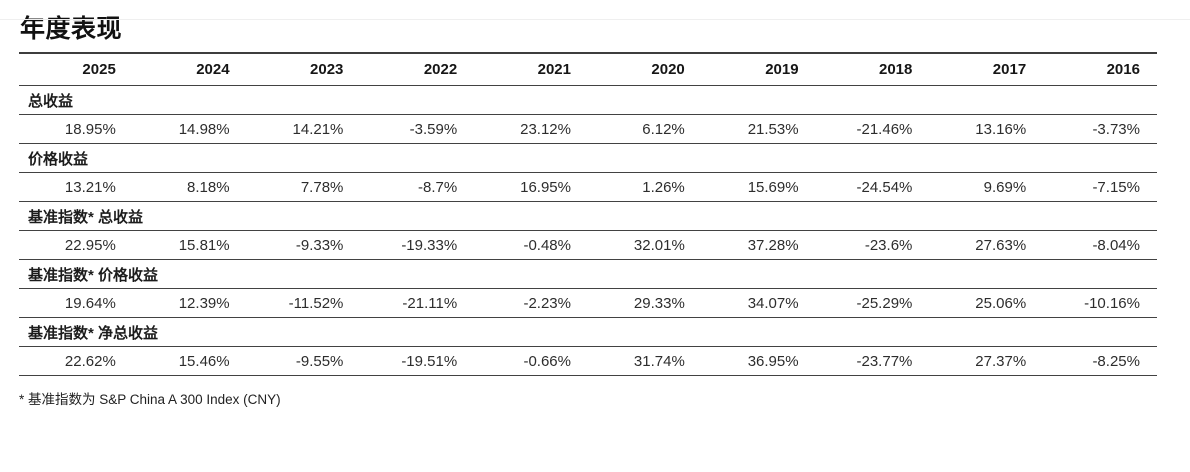  I want to click on performance-value: 13.16%, so click(1001, 129).